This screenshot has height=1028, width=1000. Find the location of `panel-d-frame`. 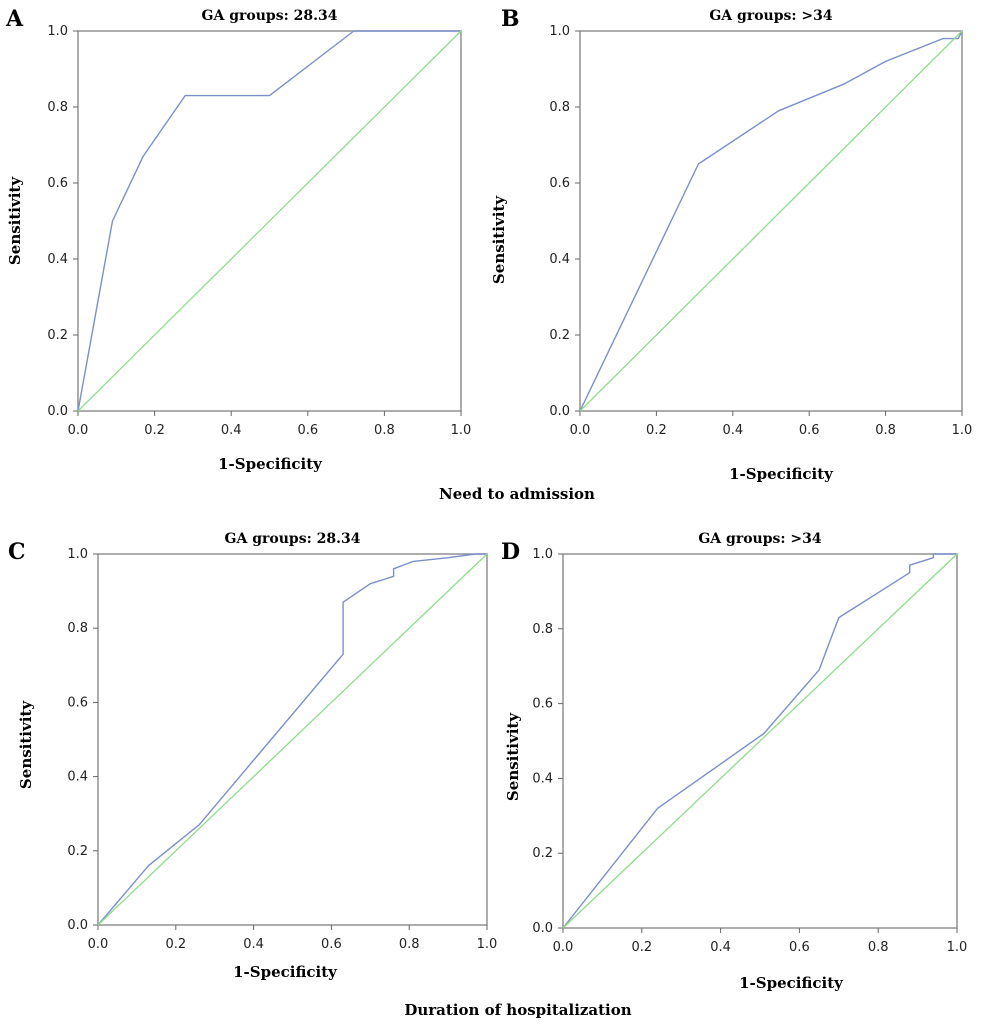

panel-d-frame is located at coordinates (760, 741).